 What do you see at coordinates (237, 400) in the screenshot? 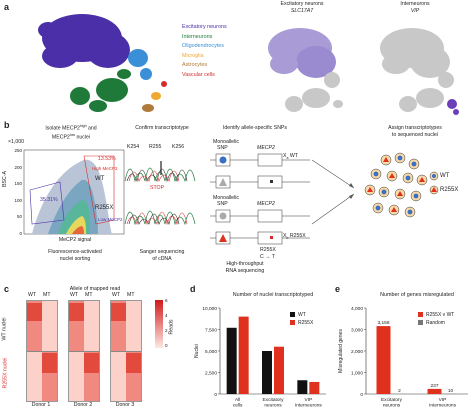
I see `x-tick-label: All` at bounding box center [237, 400].